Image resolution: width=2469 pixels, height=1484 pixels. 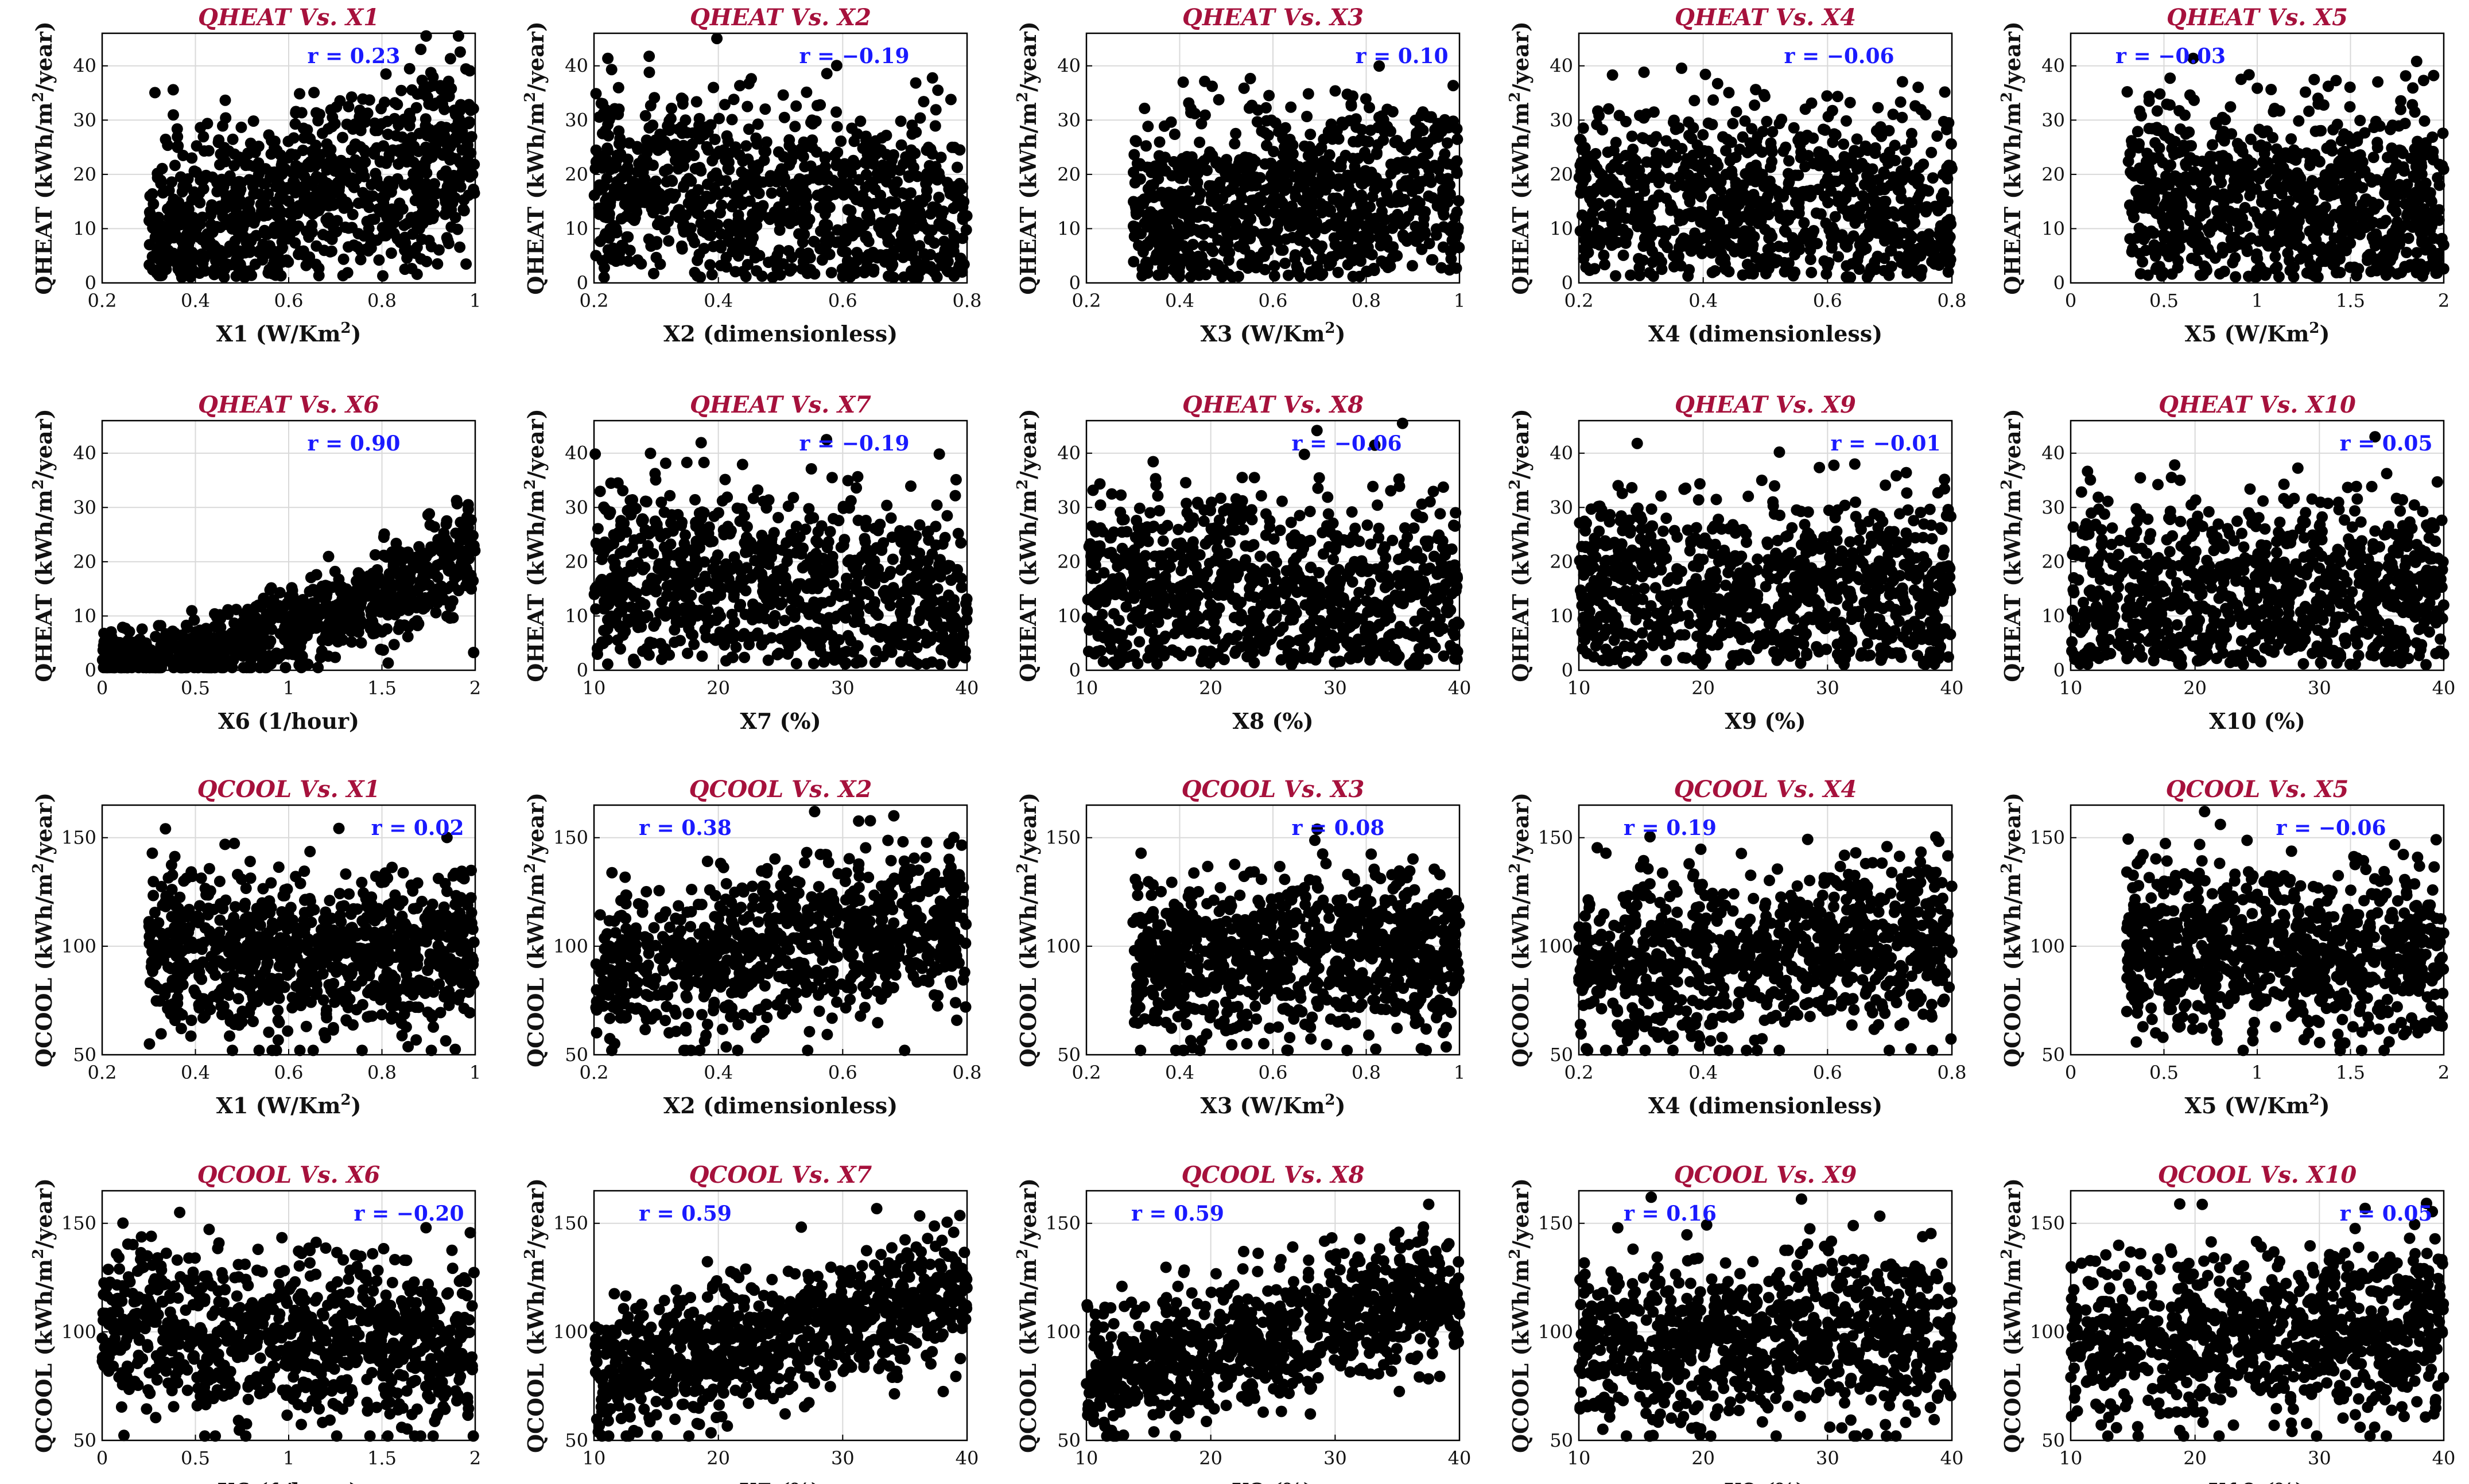 What do you see at coordinates (288, 333) in the screenshot?
I see `x-axis-label: X1 (W/Km2)` at bounding box center [288, 333].